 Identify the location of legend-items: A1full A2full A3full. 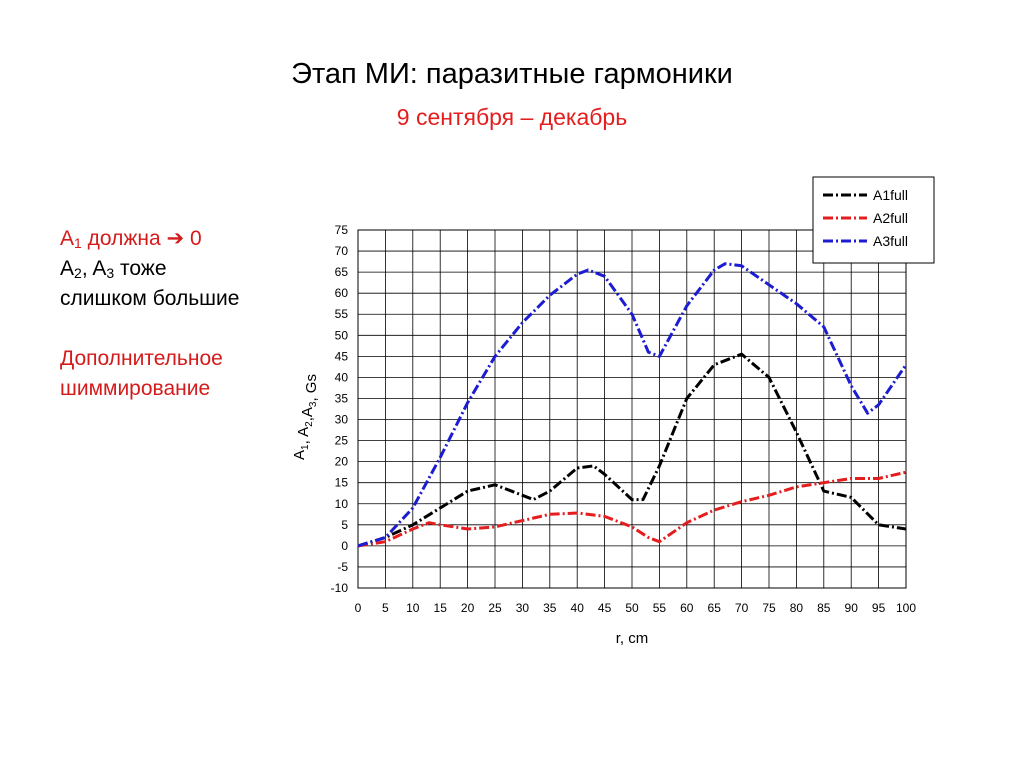
(865, 218).